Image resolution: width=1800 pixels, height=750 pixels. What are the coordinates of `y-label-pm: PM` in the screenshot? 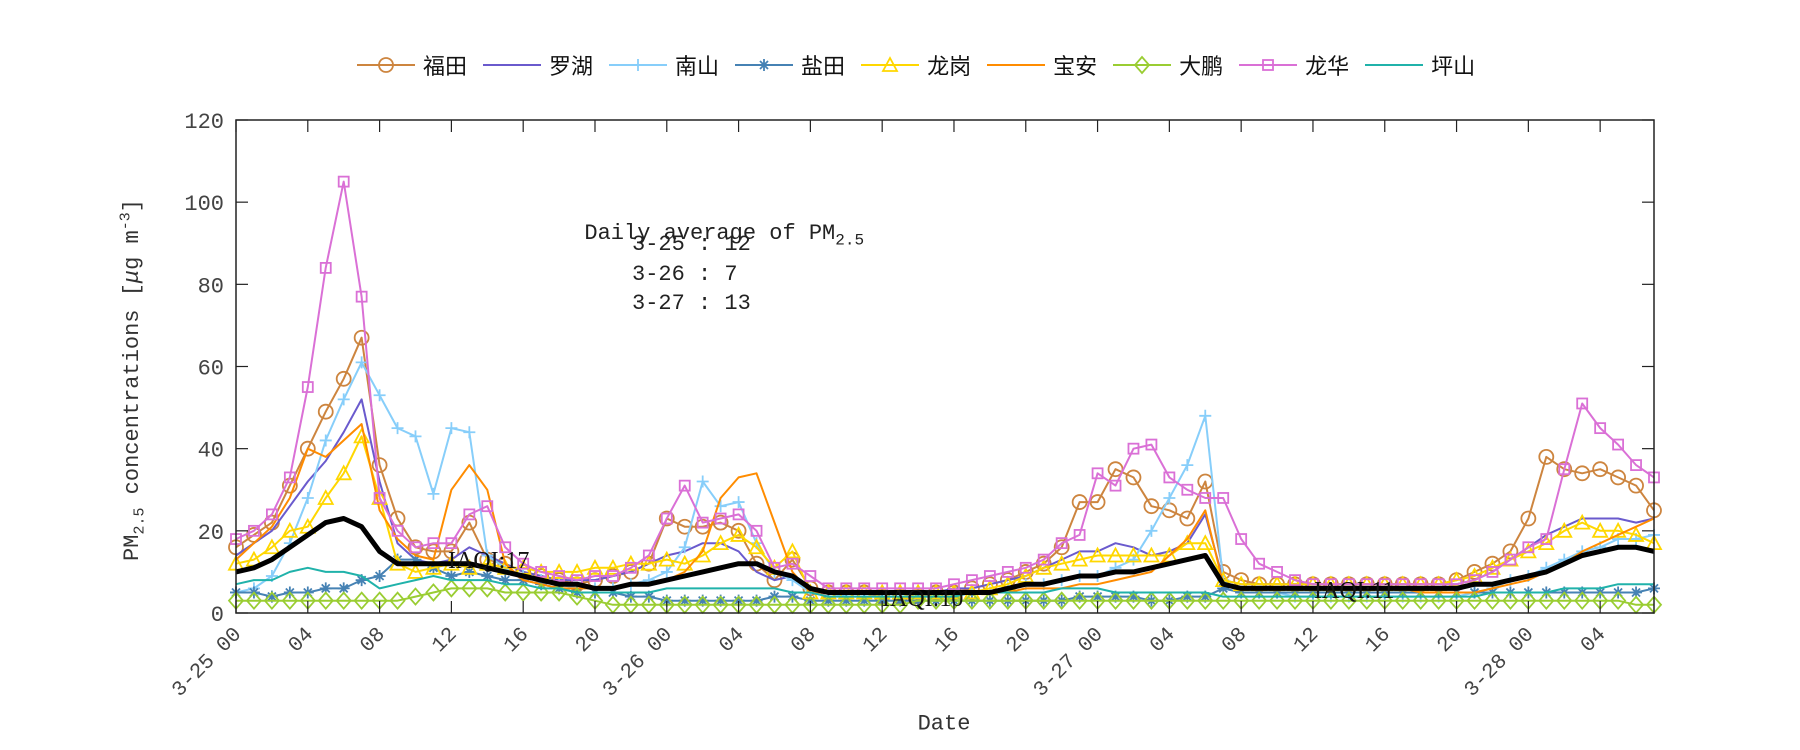 It's located at (132, 547).